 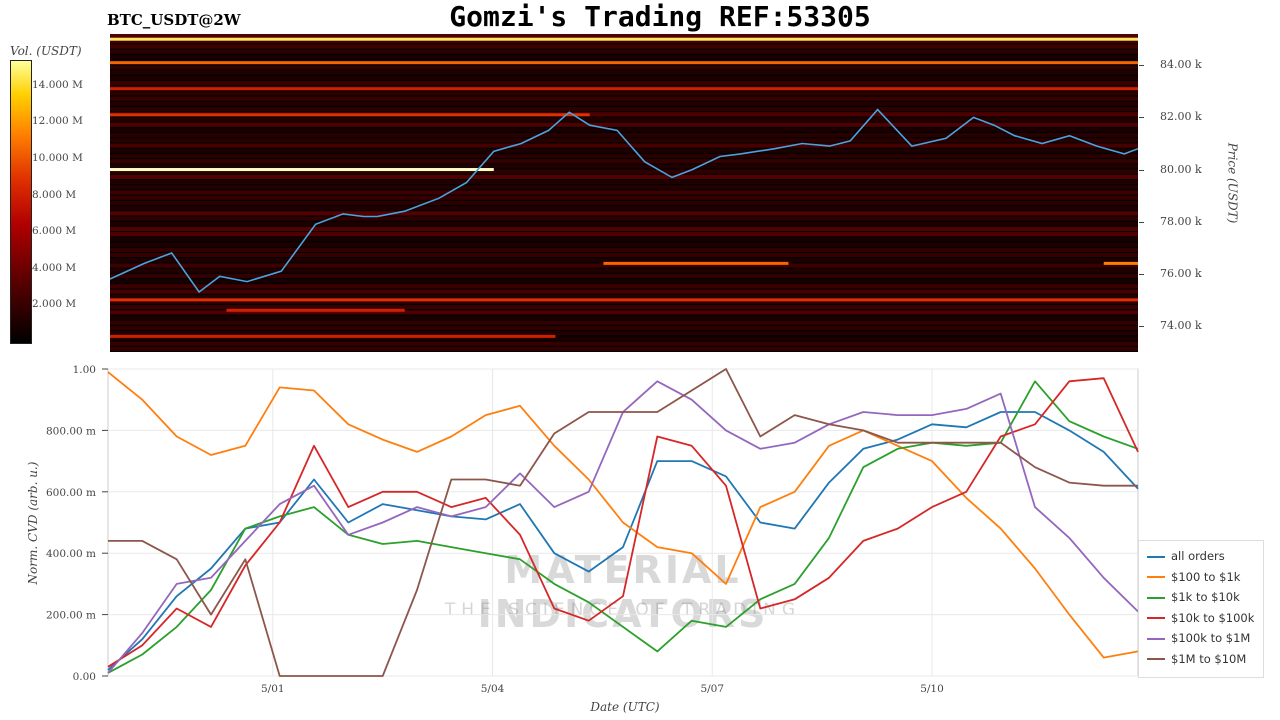 What do you see at coordinates (1186, 558) in the screenshot?
I see `legend-item: all orders` at bounding box center [1186, 558].